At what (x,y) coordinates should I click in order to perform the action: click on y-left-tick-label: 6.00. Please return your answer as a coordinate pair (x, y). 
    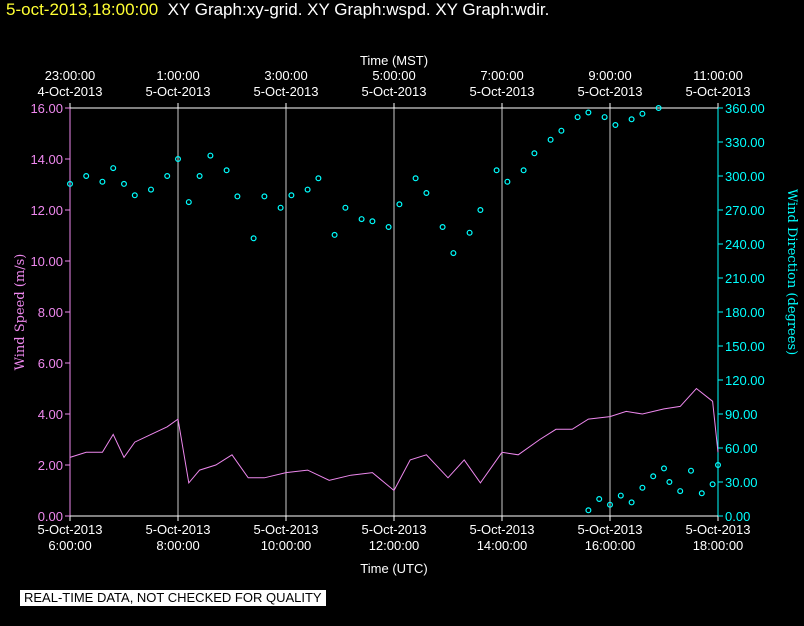
    Looking at the image, I should click on (50, 363).